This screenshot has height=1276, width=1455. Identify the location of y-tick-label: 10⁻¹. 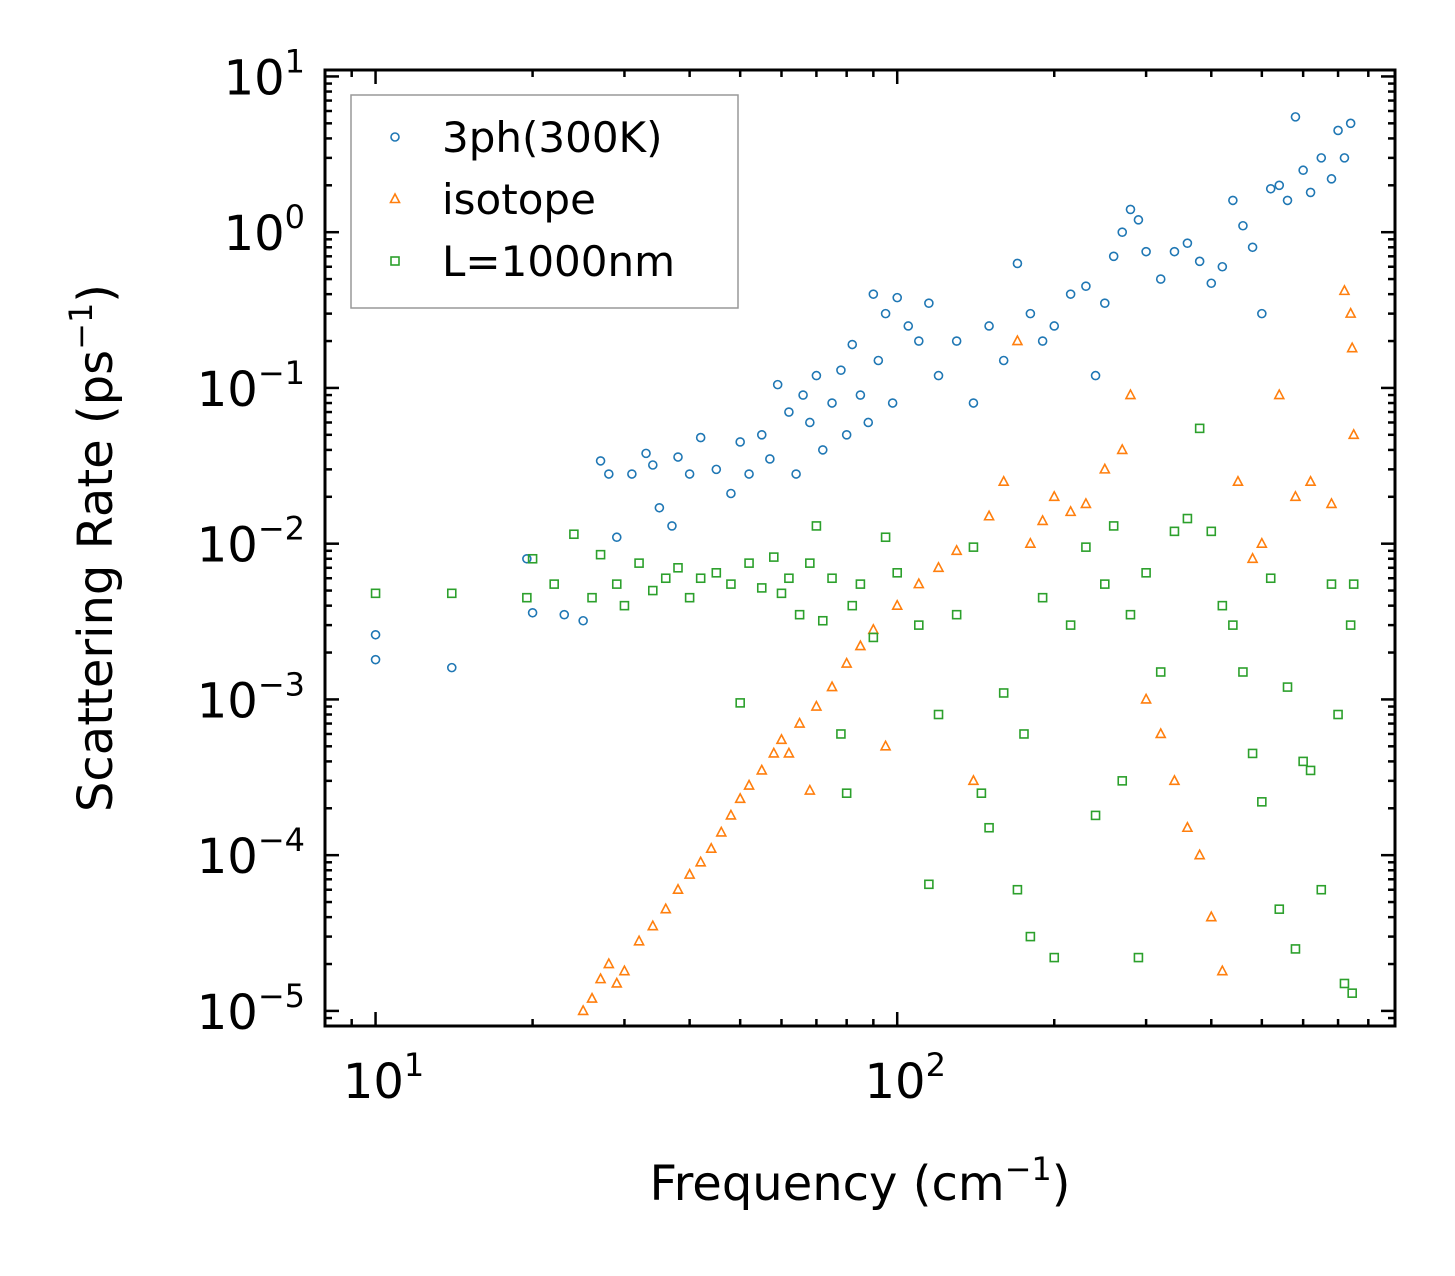
(251, 386).